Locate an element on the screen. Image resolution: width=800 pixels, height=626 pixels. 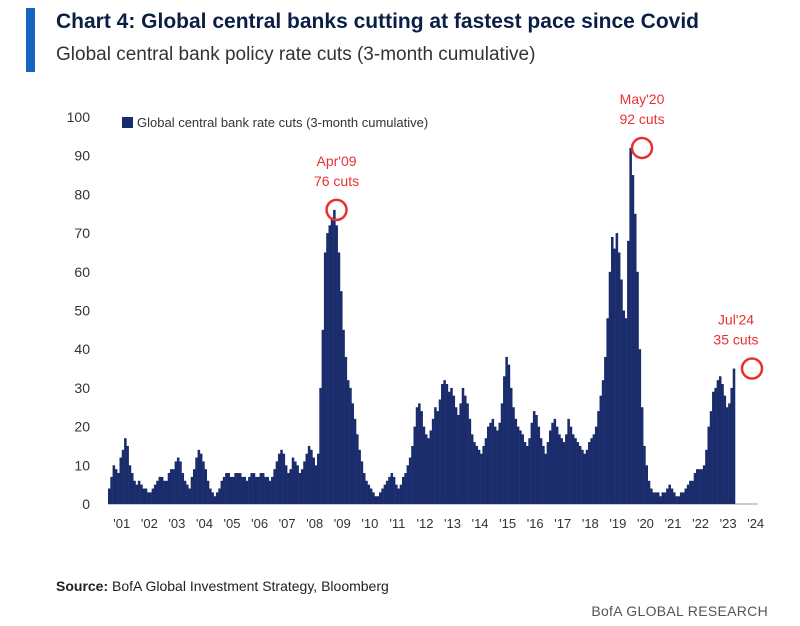
x-tick-label: '11 is located at coordinates (397, 523).